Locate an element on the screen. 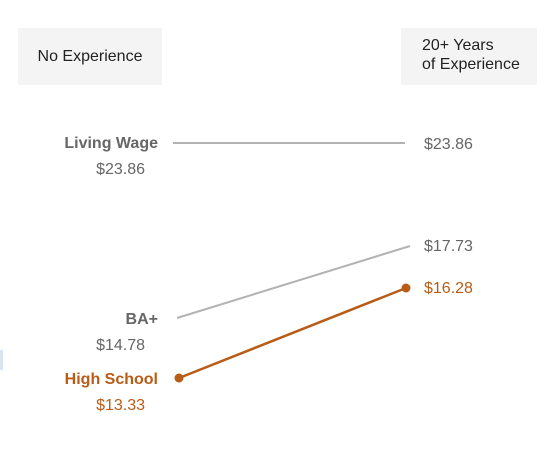  series-end-value-label-ba: $17.73 is located at coordinates (448, 246).